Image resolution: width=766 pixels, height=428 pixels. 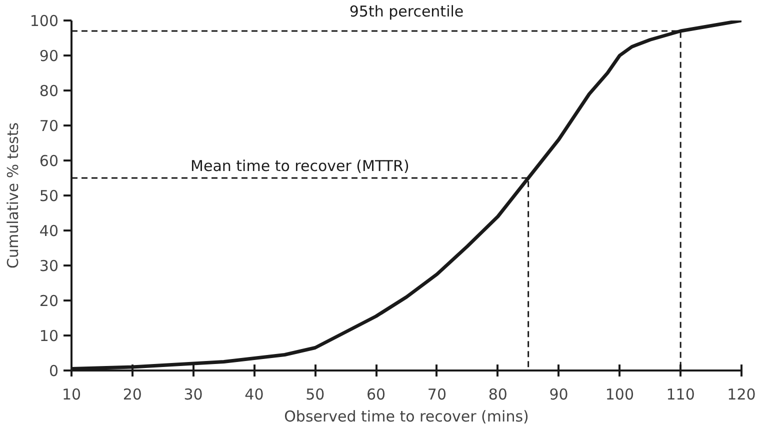 I want to click on y-tick-label: 100, so click(x=44, y=21).